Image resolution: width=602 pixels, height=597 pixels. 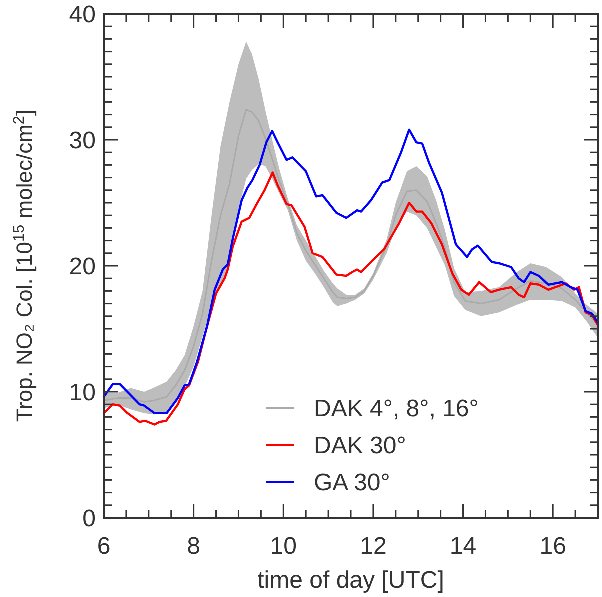 What do you see at coordinates (193, 546) in the screenshot?
I see `x-tick-label: 8` at bounding box center [193, 546].